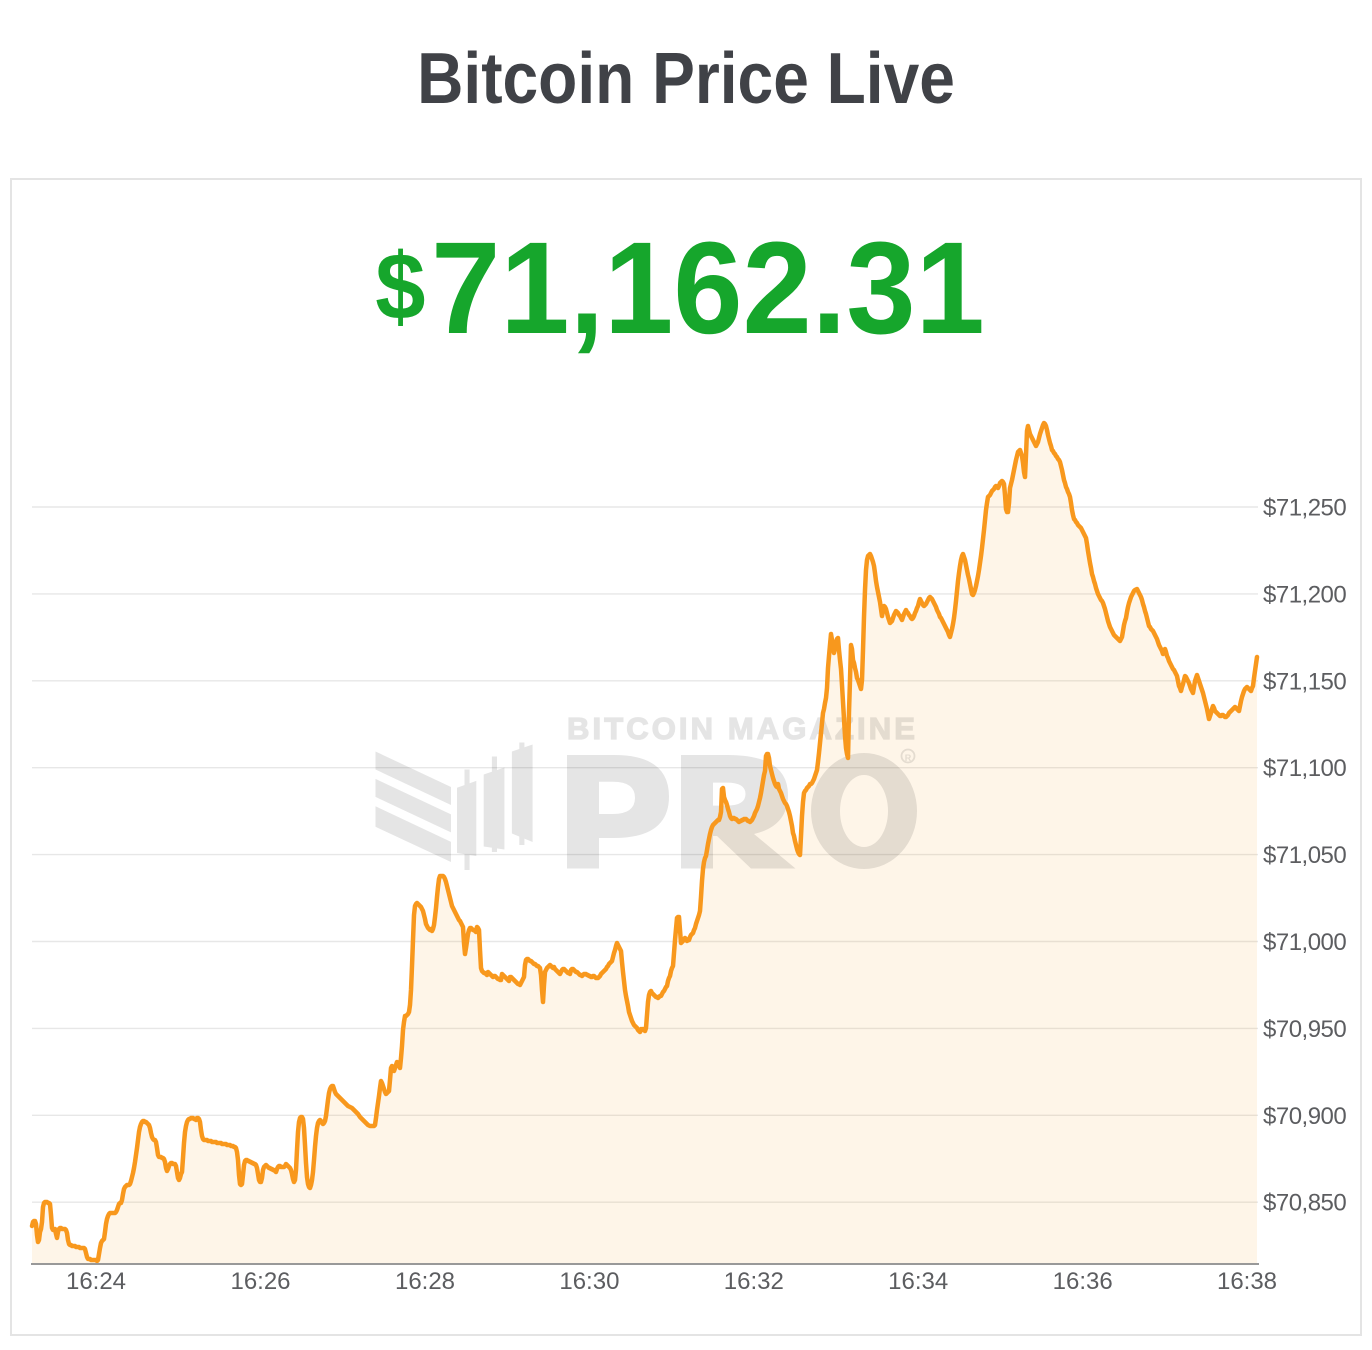  Describe the element at coordinates (425, 1281) in the screenshot. I see `svg-text: 16:28` at that location.